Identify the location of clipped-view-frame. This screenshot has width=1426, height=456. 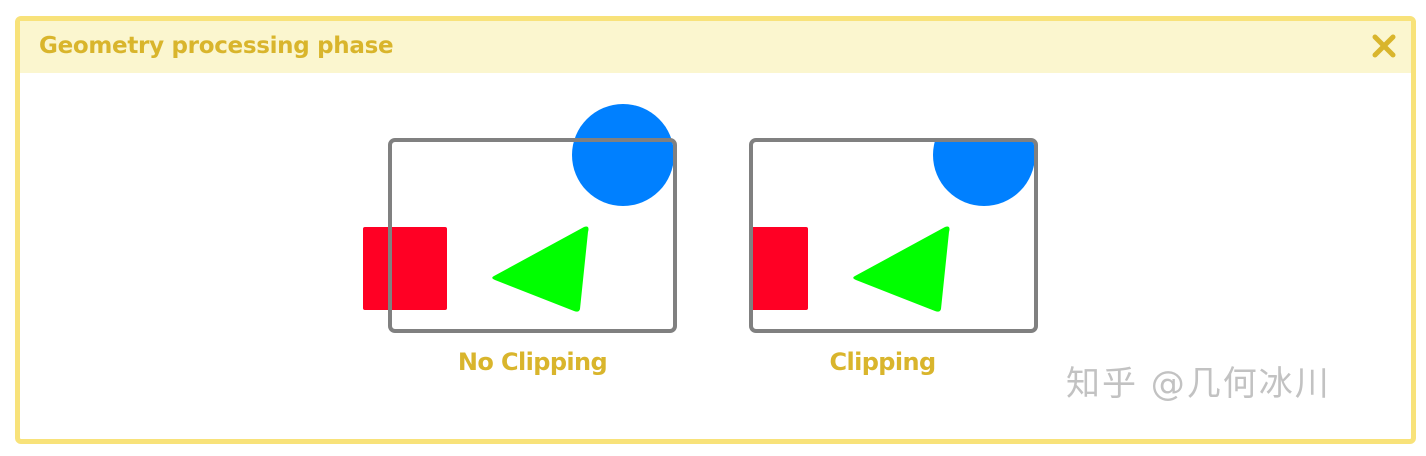
(893, 235).